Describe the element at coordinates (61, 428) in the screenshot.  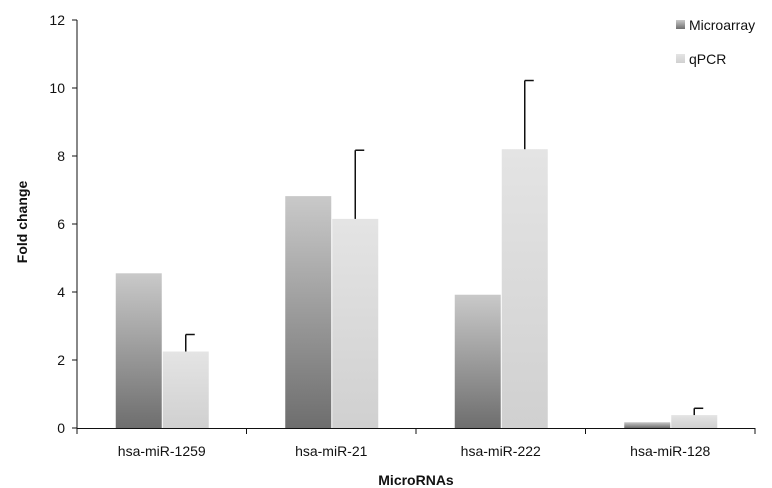
I see `y-tick-label: 0` at that location.